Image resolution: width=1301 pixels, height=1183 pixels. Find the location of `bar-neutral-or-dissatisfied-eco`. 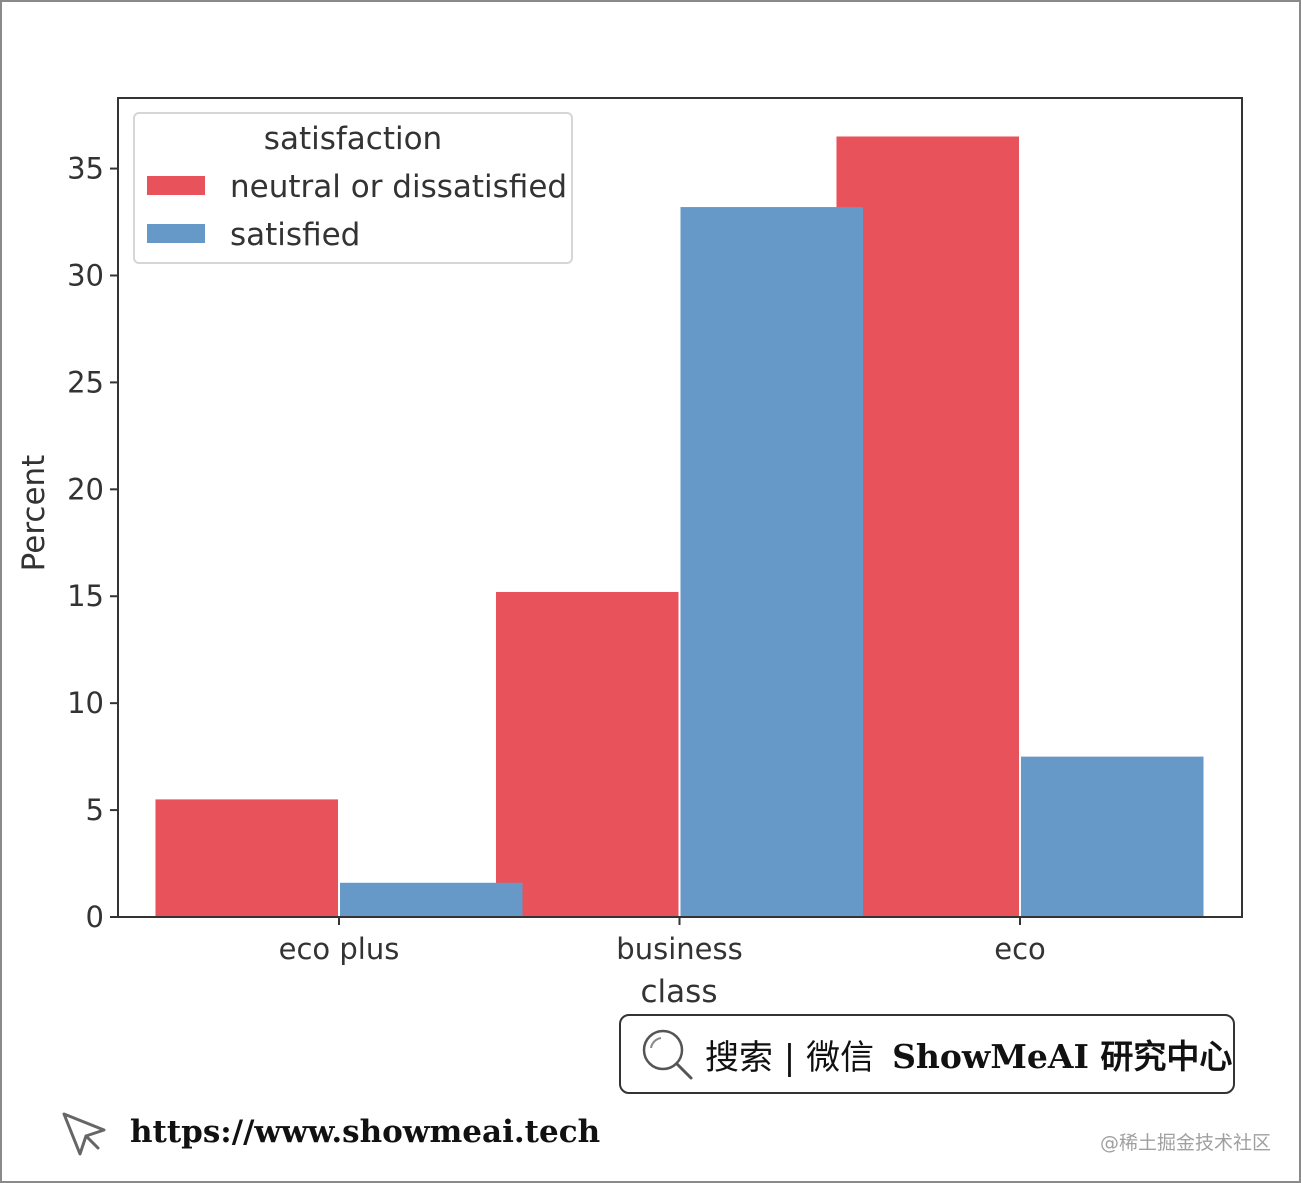

bar-neutral-or-dissatisfied-eco is located at coordinates (927, 527).